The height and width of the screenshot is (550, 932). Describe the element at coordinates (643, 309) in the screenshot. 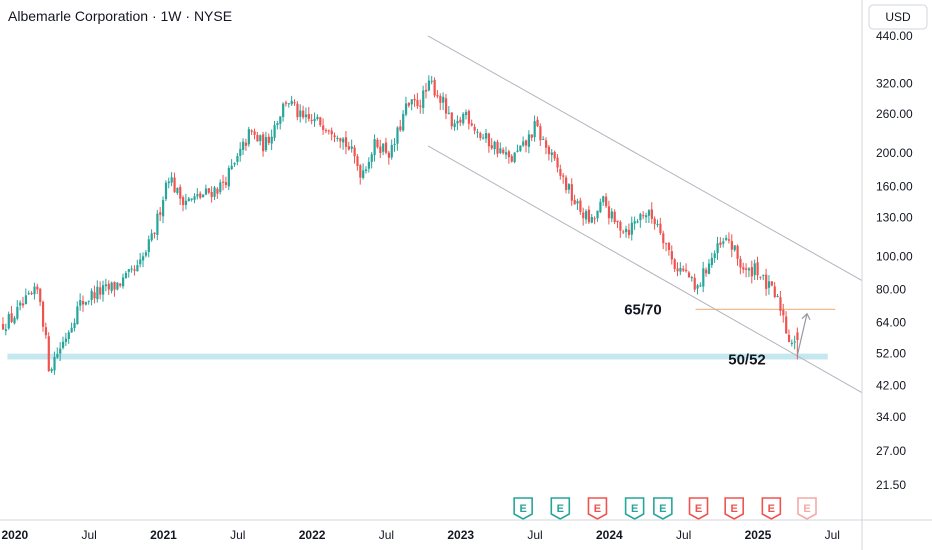

I see `price-annotation: 65/70` at that location.